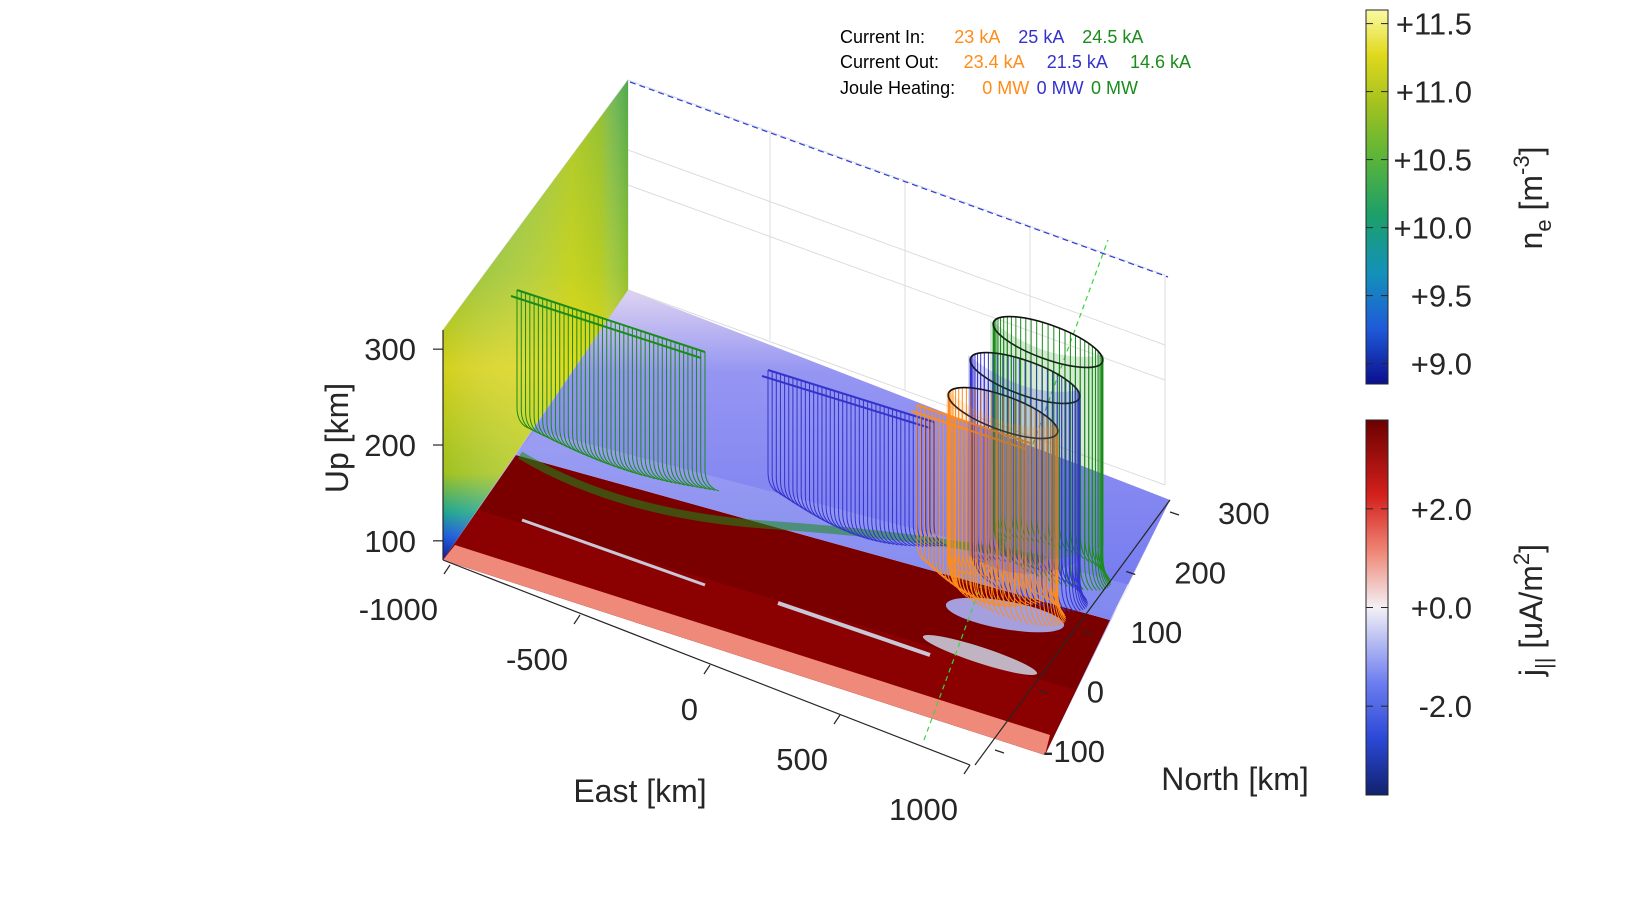  What do you see at coordinates (882, 37) in the screenshot?
I see `legend-row-label: Current In:` at bounding box center [882, 37].